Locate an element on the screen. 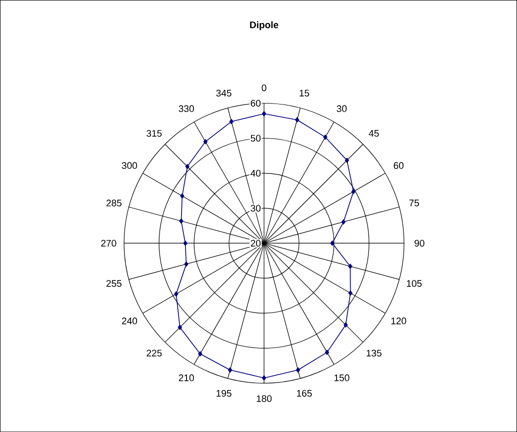 Image resolution: width=517 pixels, height=432 pixels. spoke-label: 330 is located at coordinates (186, 108).